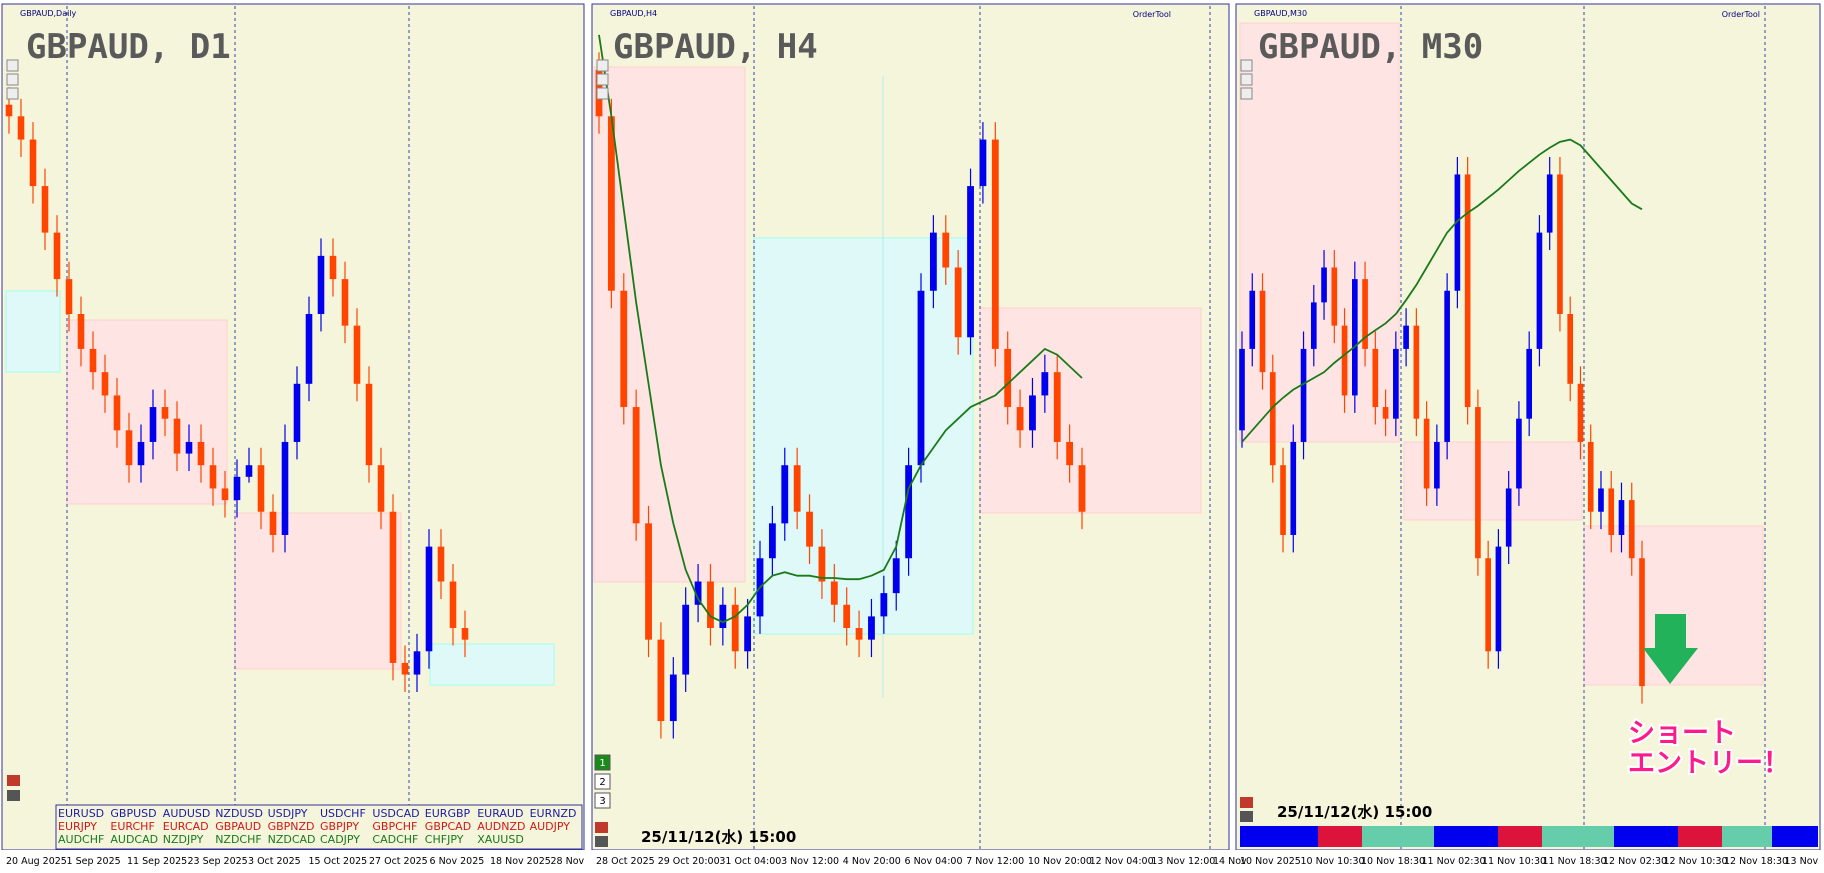  I want to click on symbol-button: NZDJPY, so click(183, 839).